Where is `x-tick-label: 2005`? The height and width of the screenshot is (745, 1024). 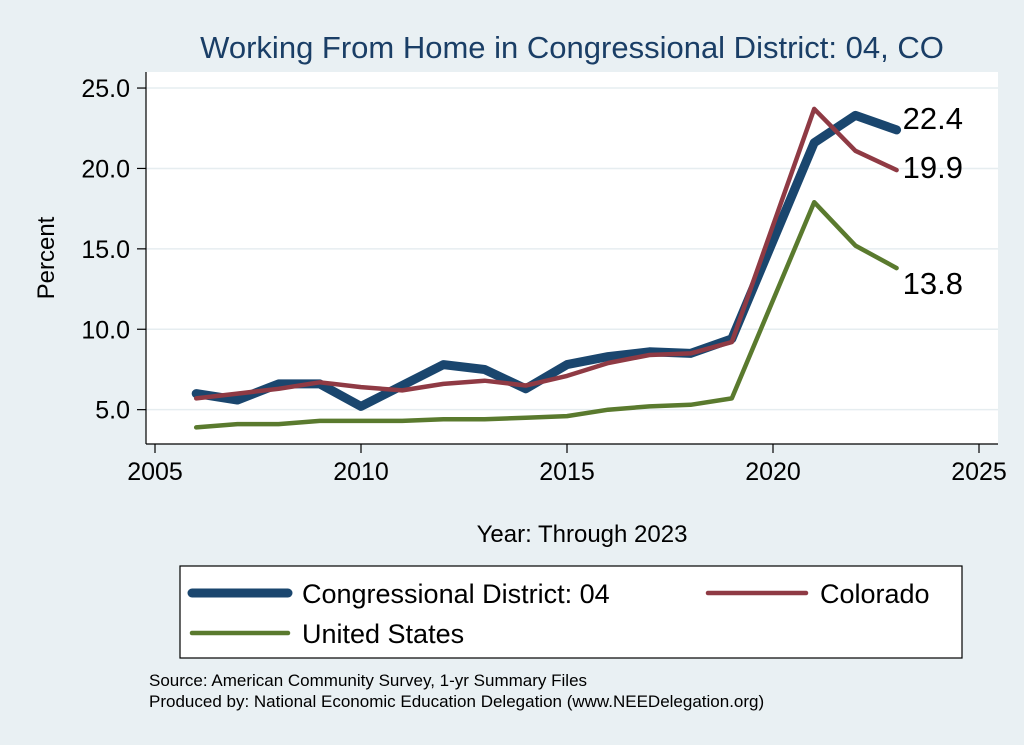 x-tick-label: 2005 is located at coordinates (155, 472).